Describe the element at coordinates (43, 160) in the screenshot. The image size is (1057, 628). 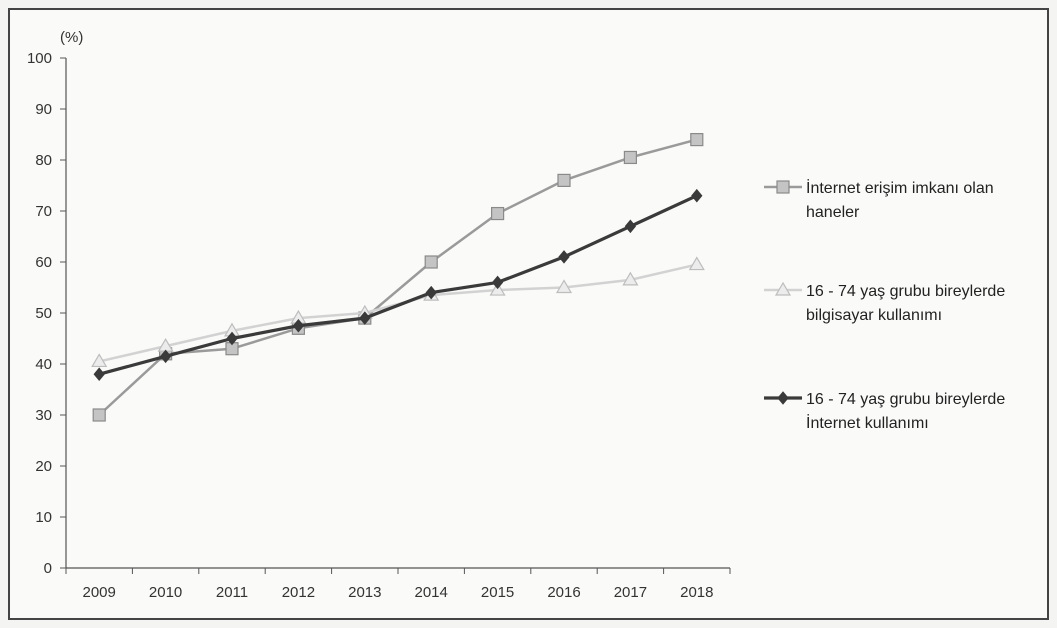
I see `y-tick-label: 80` at that location.